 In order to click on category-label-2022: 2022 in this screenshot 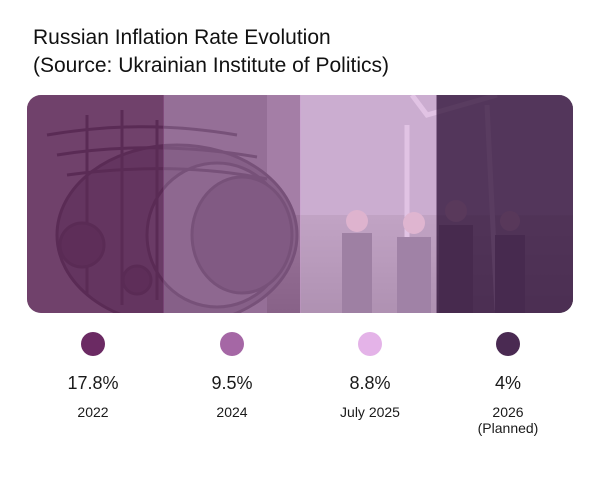, I will do `click(93, 412)`.